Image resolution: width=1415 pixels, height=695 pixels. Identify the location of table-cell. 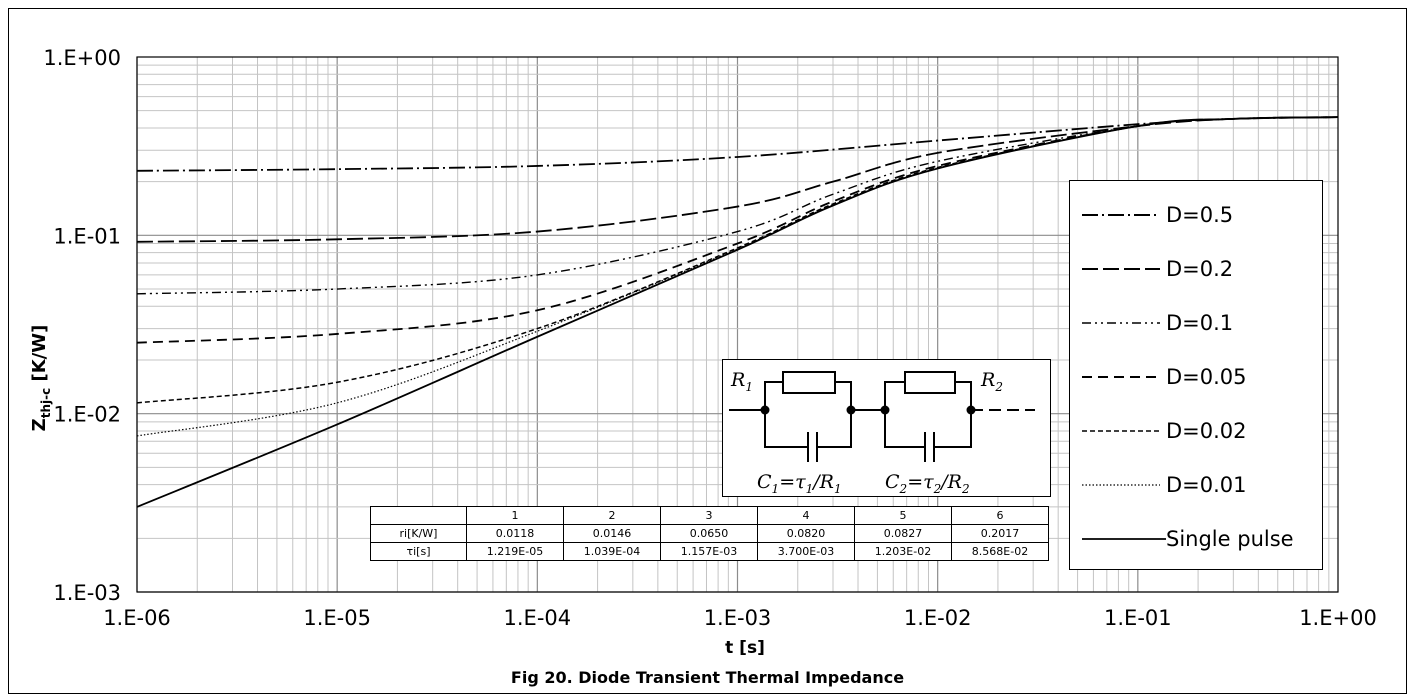
(418, 515).